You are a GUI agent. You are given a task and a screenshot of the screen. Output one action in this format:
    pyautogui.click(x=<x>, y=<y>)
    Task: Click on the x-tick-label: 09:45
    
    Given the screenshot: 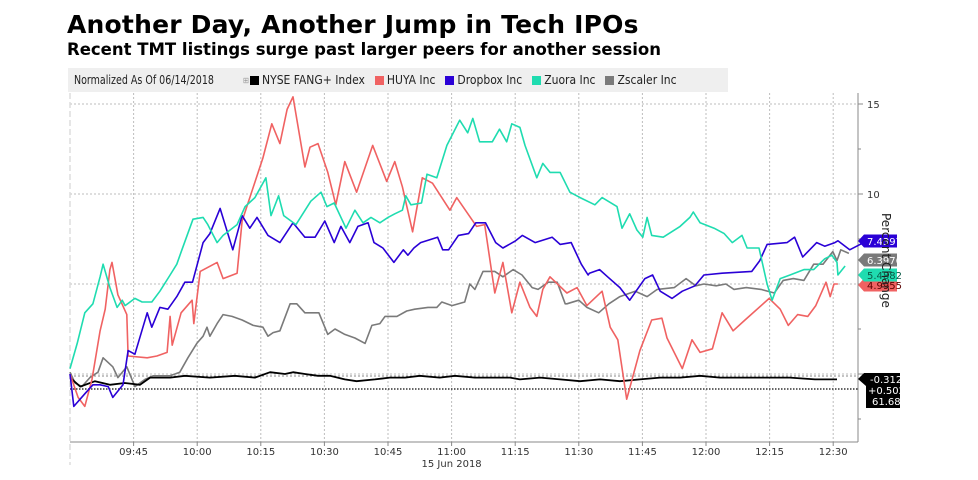 What is the action you would take?
    pyautogui.click(x=133, y=452)
    